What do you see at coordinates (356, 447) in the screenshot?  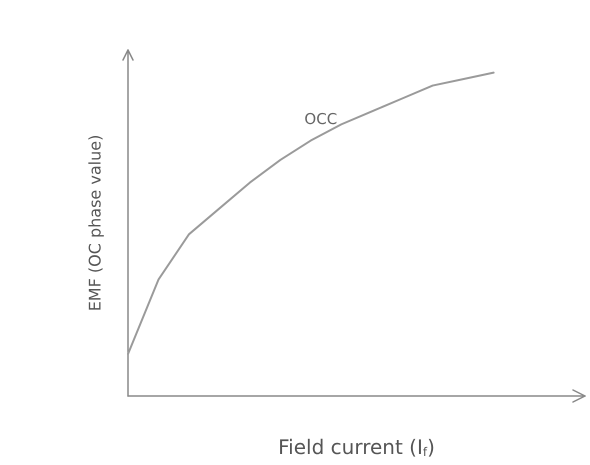 I see `x-axis-title: Field current (If)` at bounding box center [356, 447].